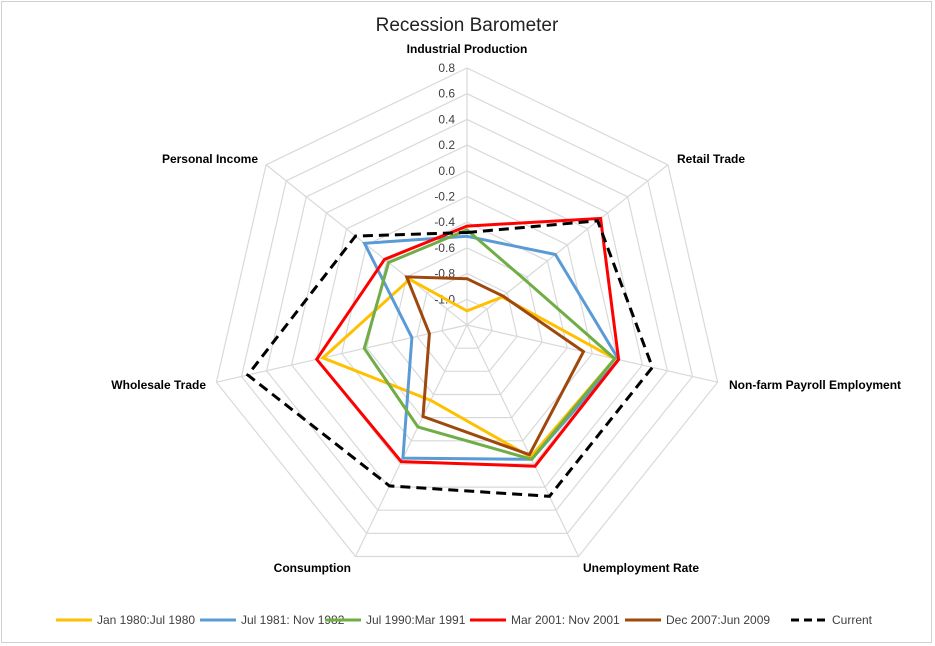 This screenshot has height=646, width=935. What do you see at coordinates (641, 568) in the screenshot?
I see `axis-label-unemployment-rate: Unemployment Rate` at bounding box center [641, 568].